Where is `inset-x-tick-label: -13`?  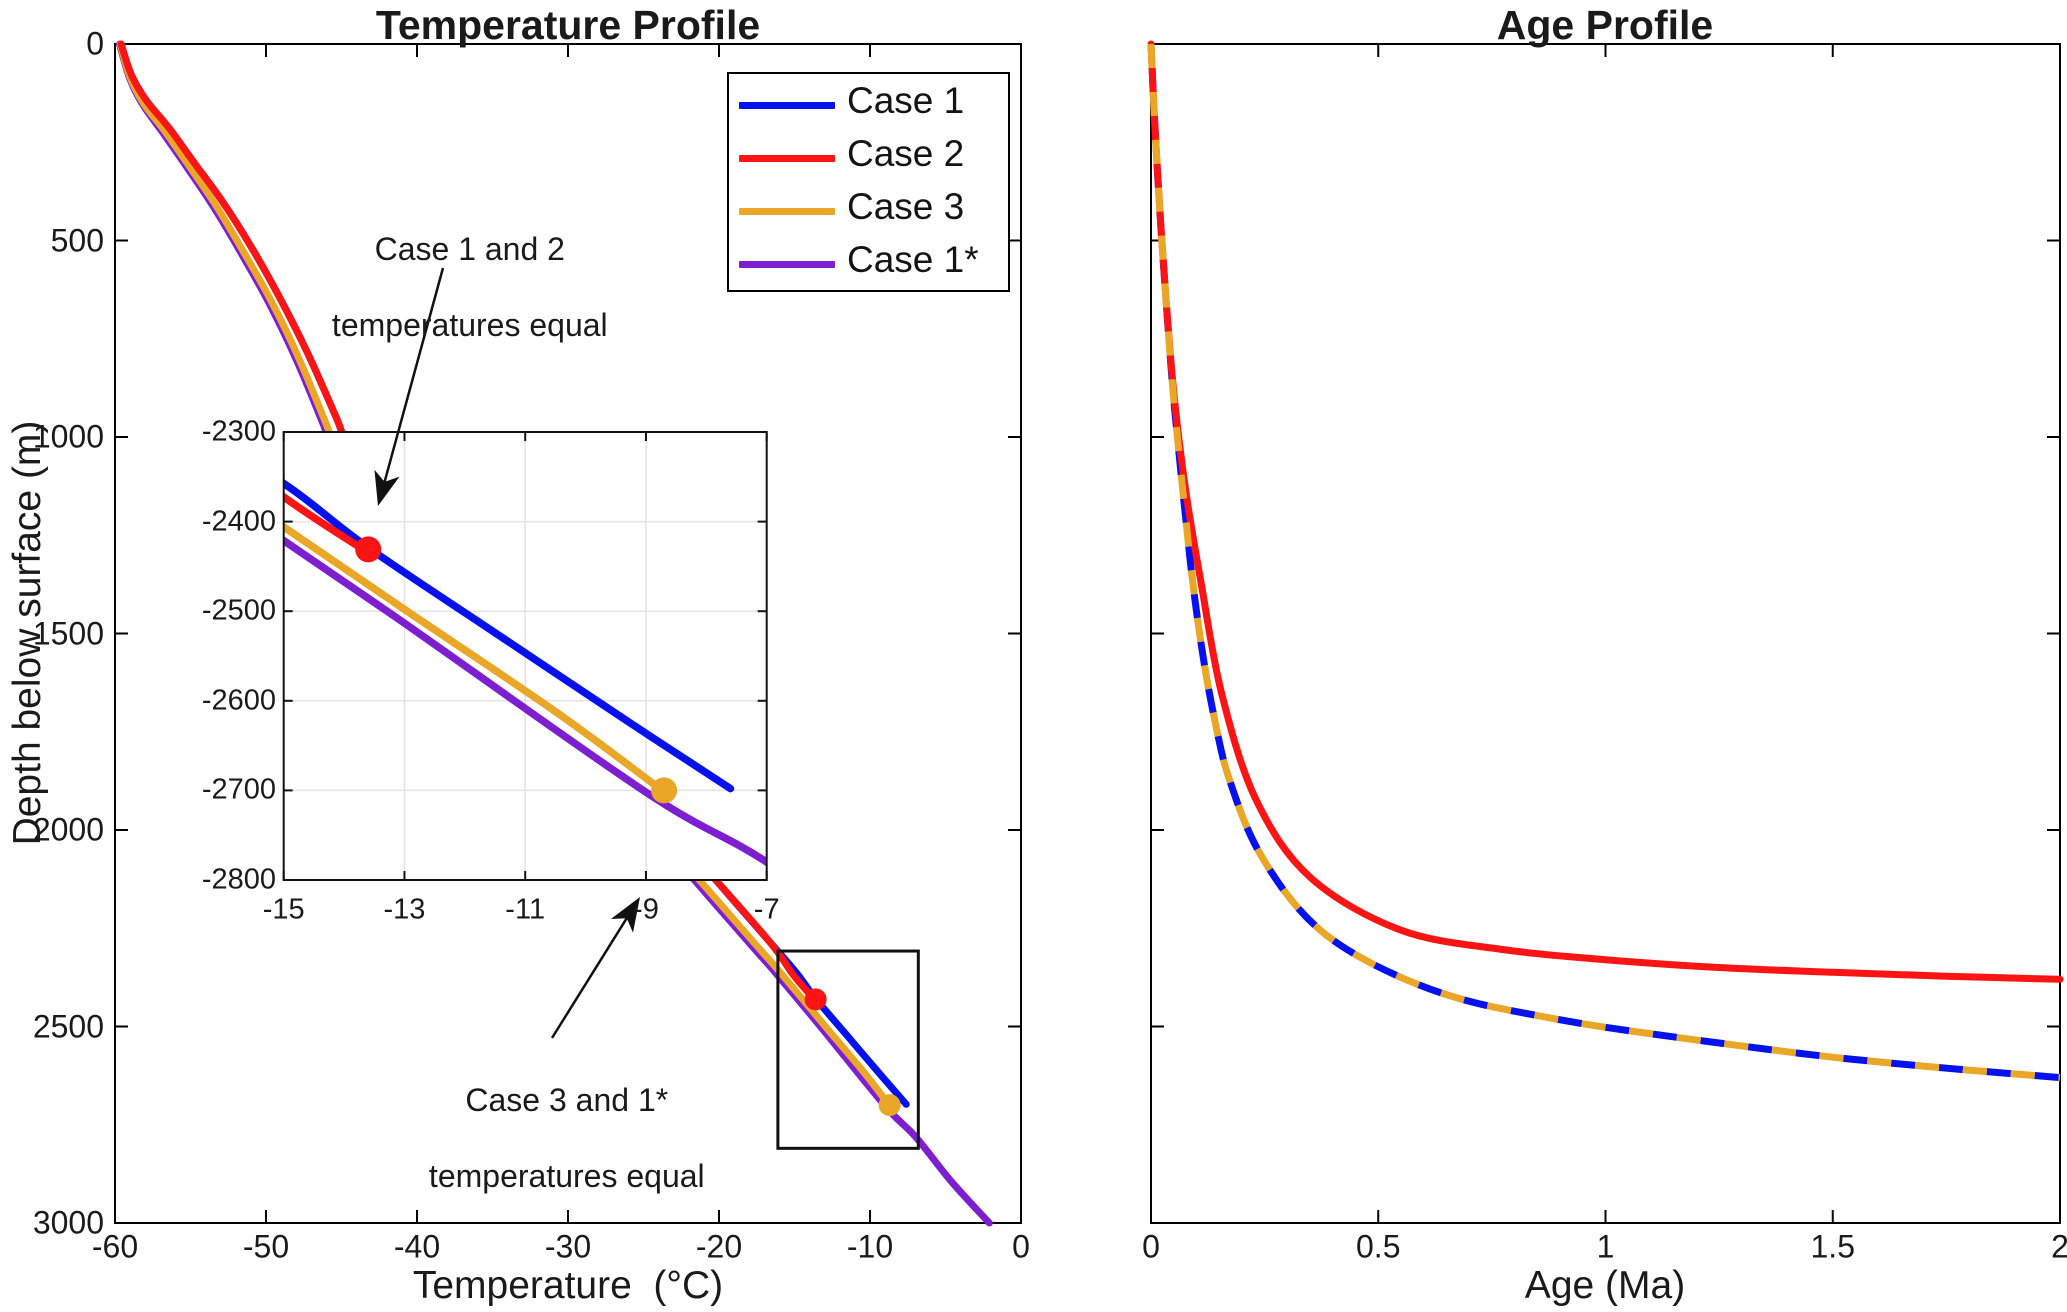 inset-x-tick-label: -13 is located at coordinates (404, 909).